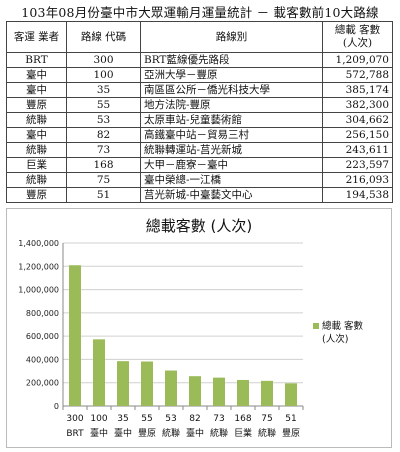  I want to click on table-row: 豐原 55 地方法院-豐原 382,300, so click(199, 105).